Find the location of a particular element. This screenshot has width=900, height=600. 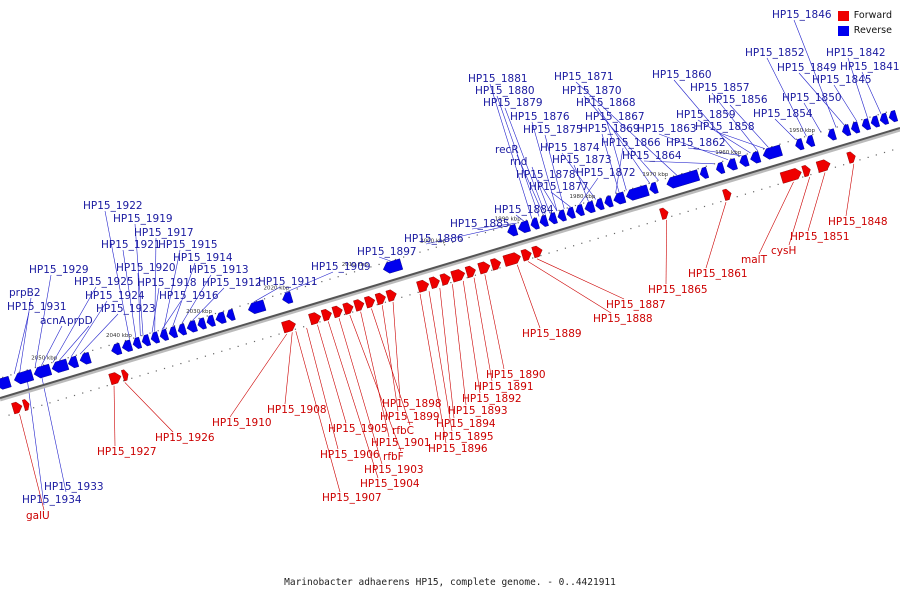

reverse-gene-label: HP15_1875 is located at coordinates (553, 130).